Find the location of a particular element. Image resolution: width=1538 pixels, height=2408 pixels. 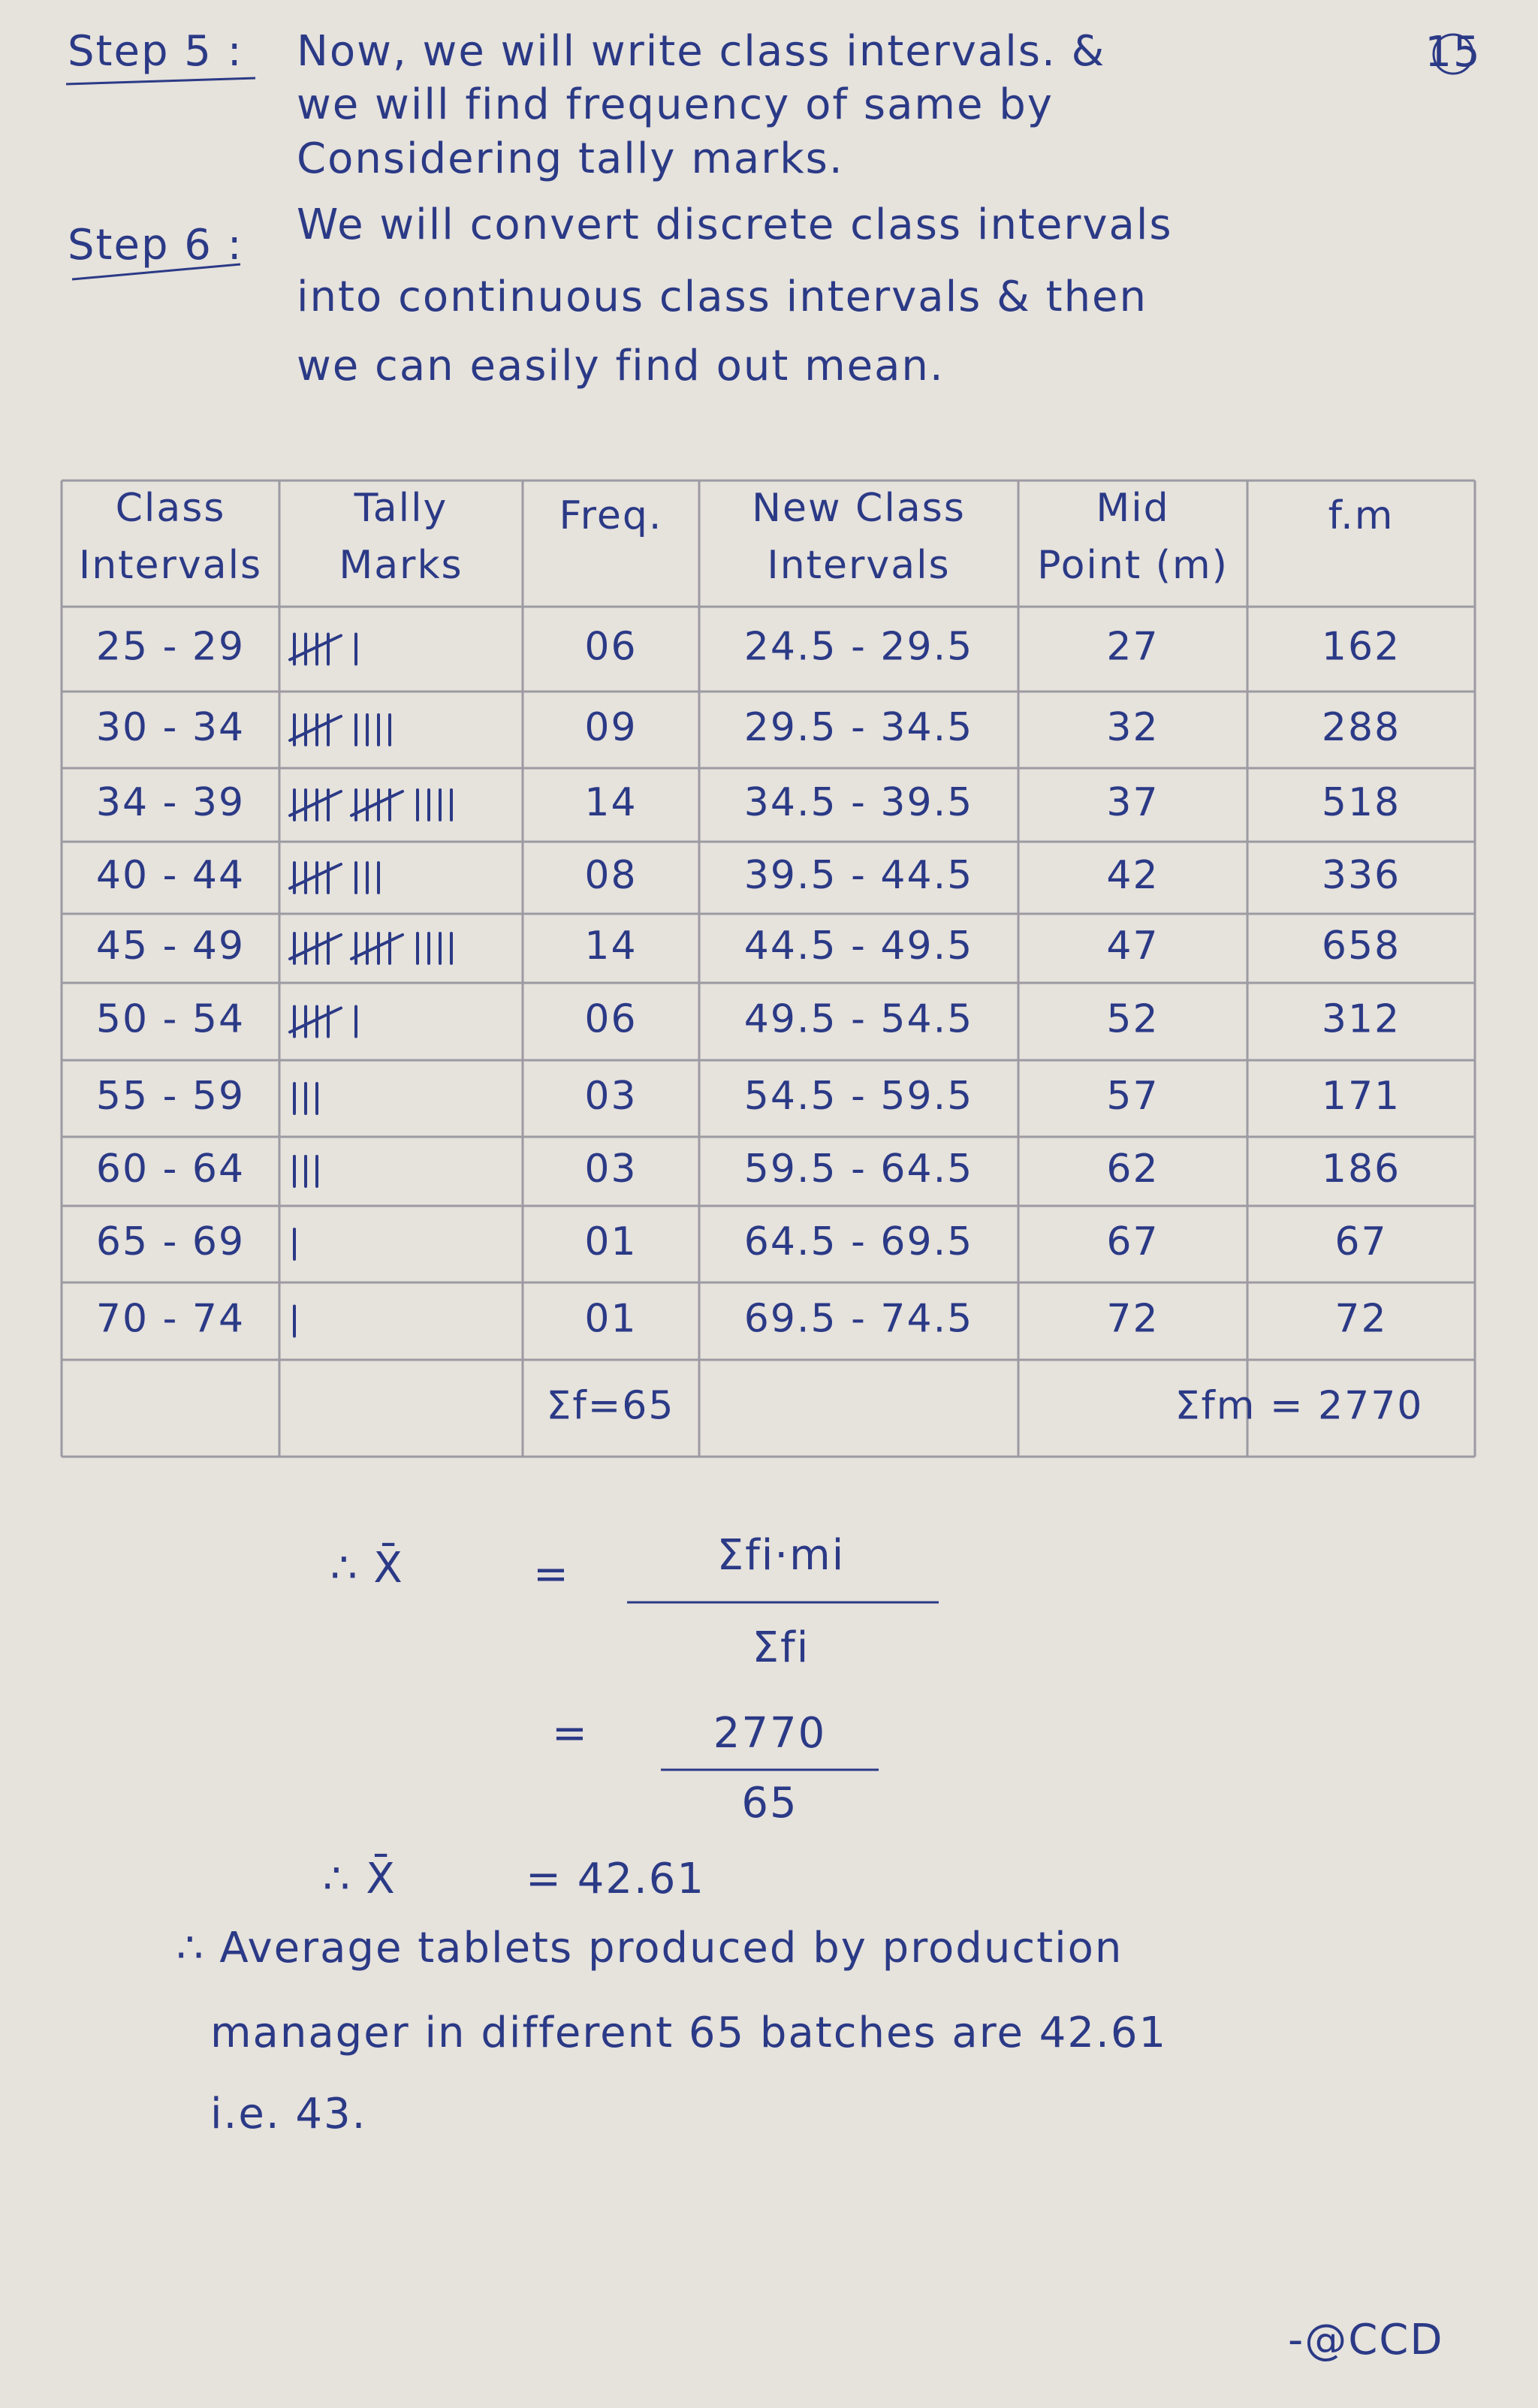

signature: -@CCD is located at coordinates (1366, 2340).